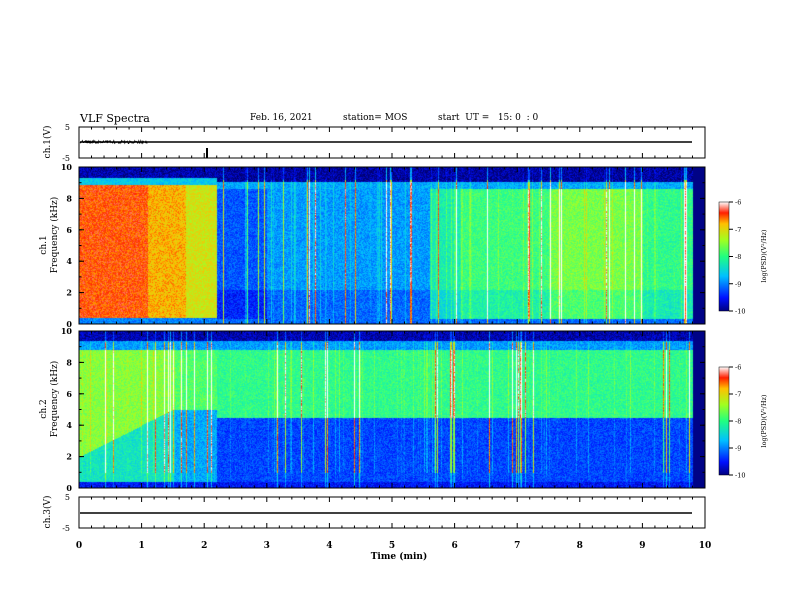 The image size is (792, 612). I want to click on waveform-noise-path, so click(113, 142).